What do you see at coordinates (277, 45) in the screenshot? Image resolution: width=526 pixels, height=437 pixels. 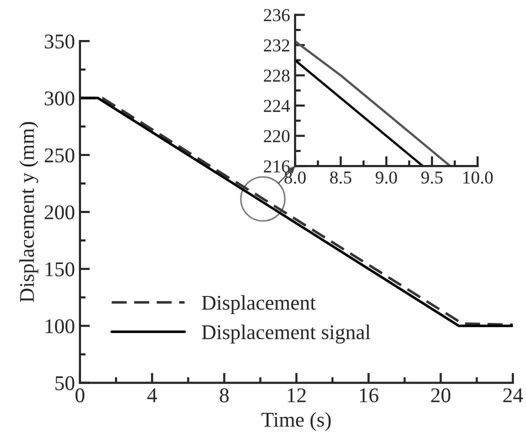 I see `y-tick-label: 232` at bounding box center [277, 45].